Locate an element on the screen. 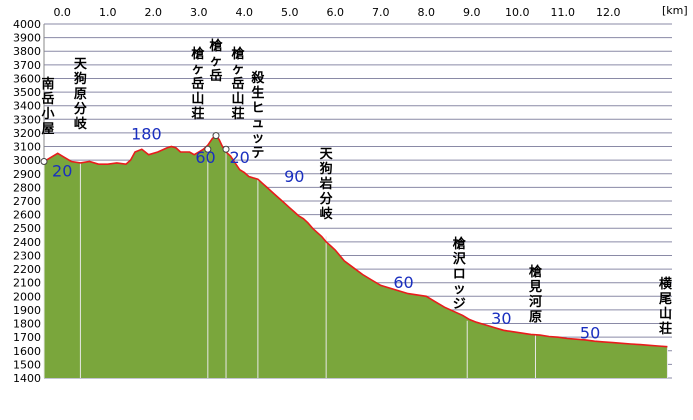 This screenshot has width=693, height=420. waypoint-label: 横尾山荘 is located at coordinates (666, 306).